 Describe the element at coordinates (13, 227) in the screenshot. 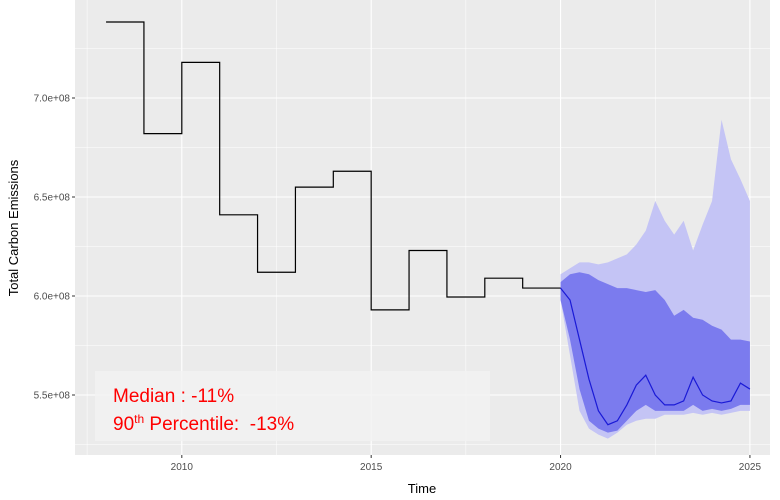

I see `y-axis-title: Total Carbon Emissions` at that location.